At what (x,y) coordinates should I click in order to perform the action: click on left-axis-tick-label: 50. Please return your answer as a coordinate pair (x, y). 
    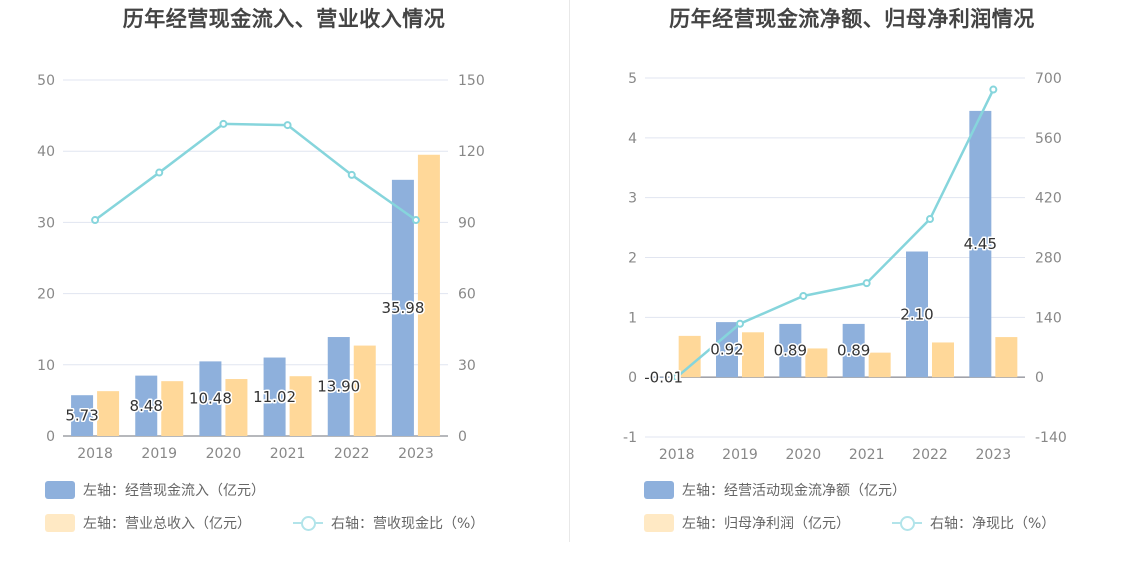
    Looking at the image, I should click on (46, 81).